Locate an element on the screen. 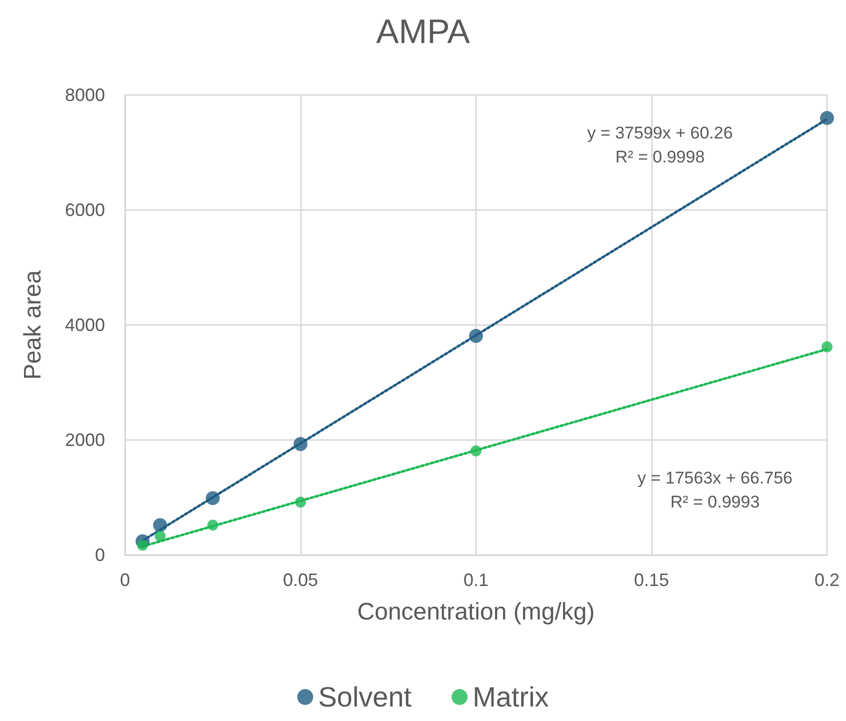  y-tick-label: 8000 is located at coordinates (84, 95).